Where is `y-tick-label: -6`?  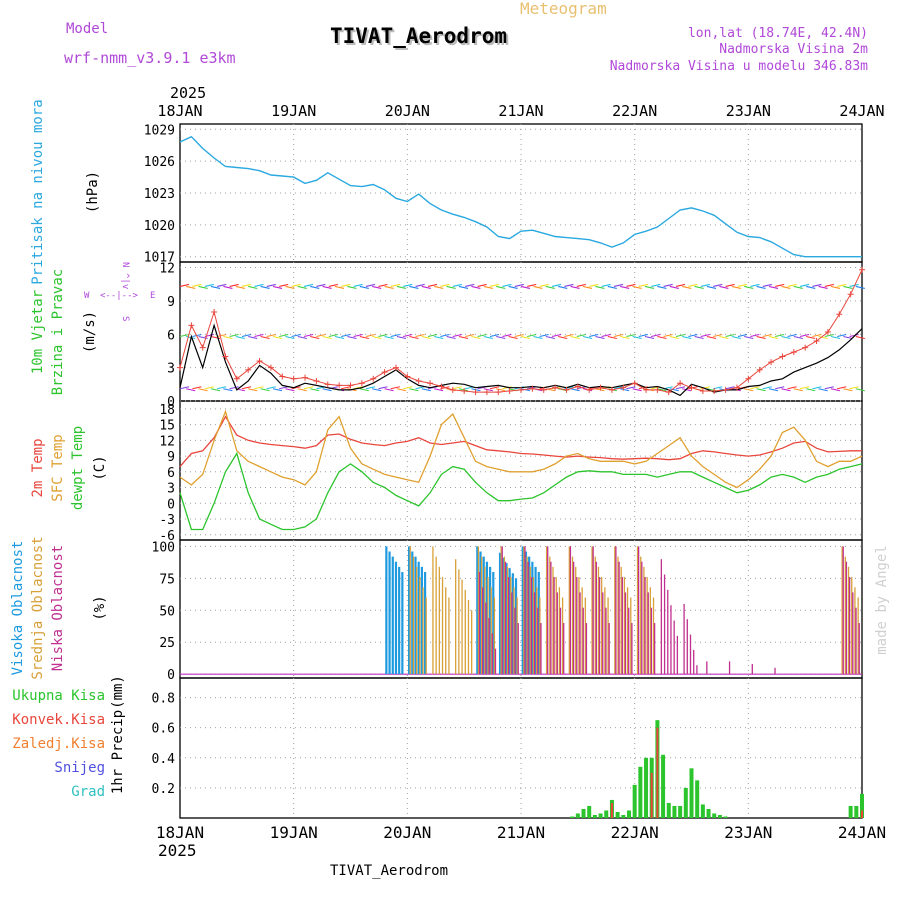 y-tick-label: -6 is located at coordinates (167, 536).